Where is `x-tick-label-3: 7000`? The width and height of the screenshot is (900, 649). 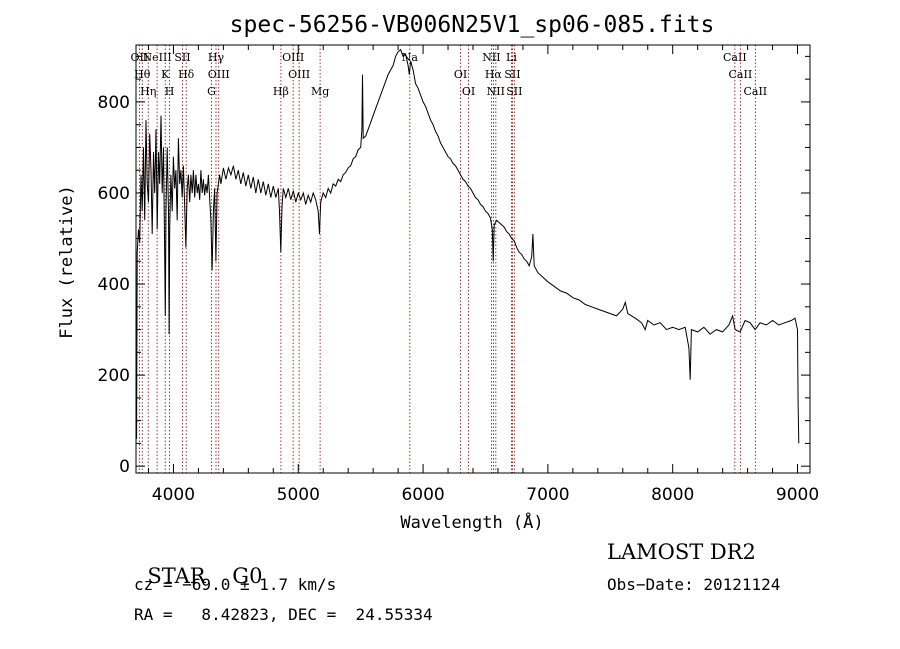 x-tick-label-3: 7000 is located at coordinates (547, 495).